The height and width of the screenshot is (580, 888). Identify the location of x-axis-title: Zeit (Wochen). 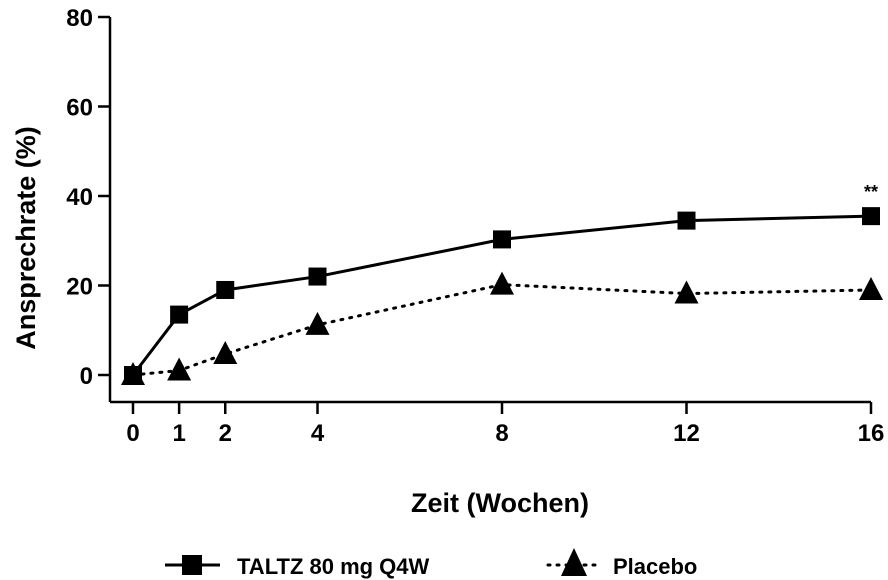
(500, 503).